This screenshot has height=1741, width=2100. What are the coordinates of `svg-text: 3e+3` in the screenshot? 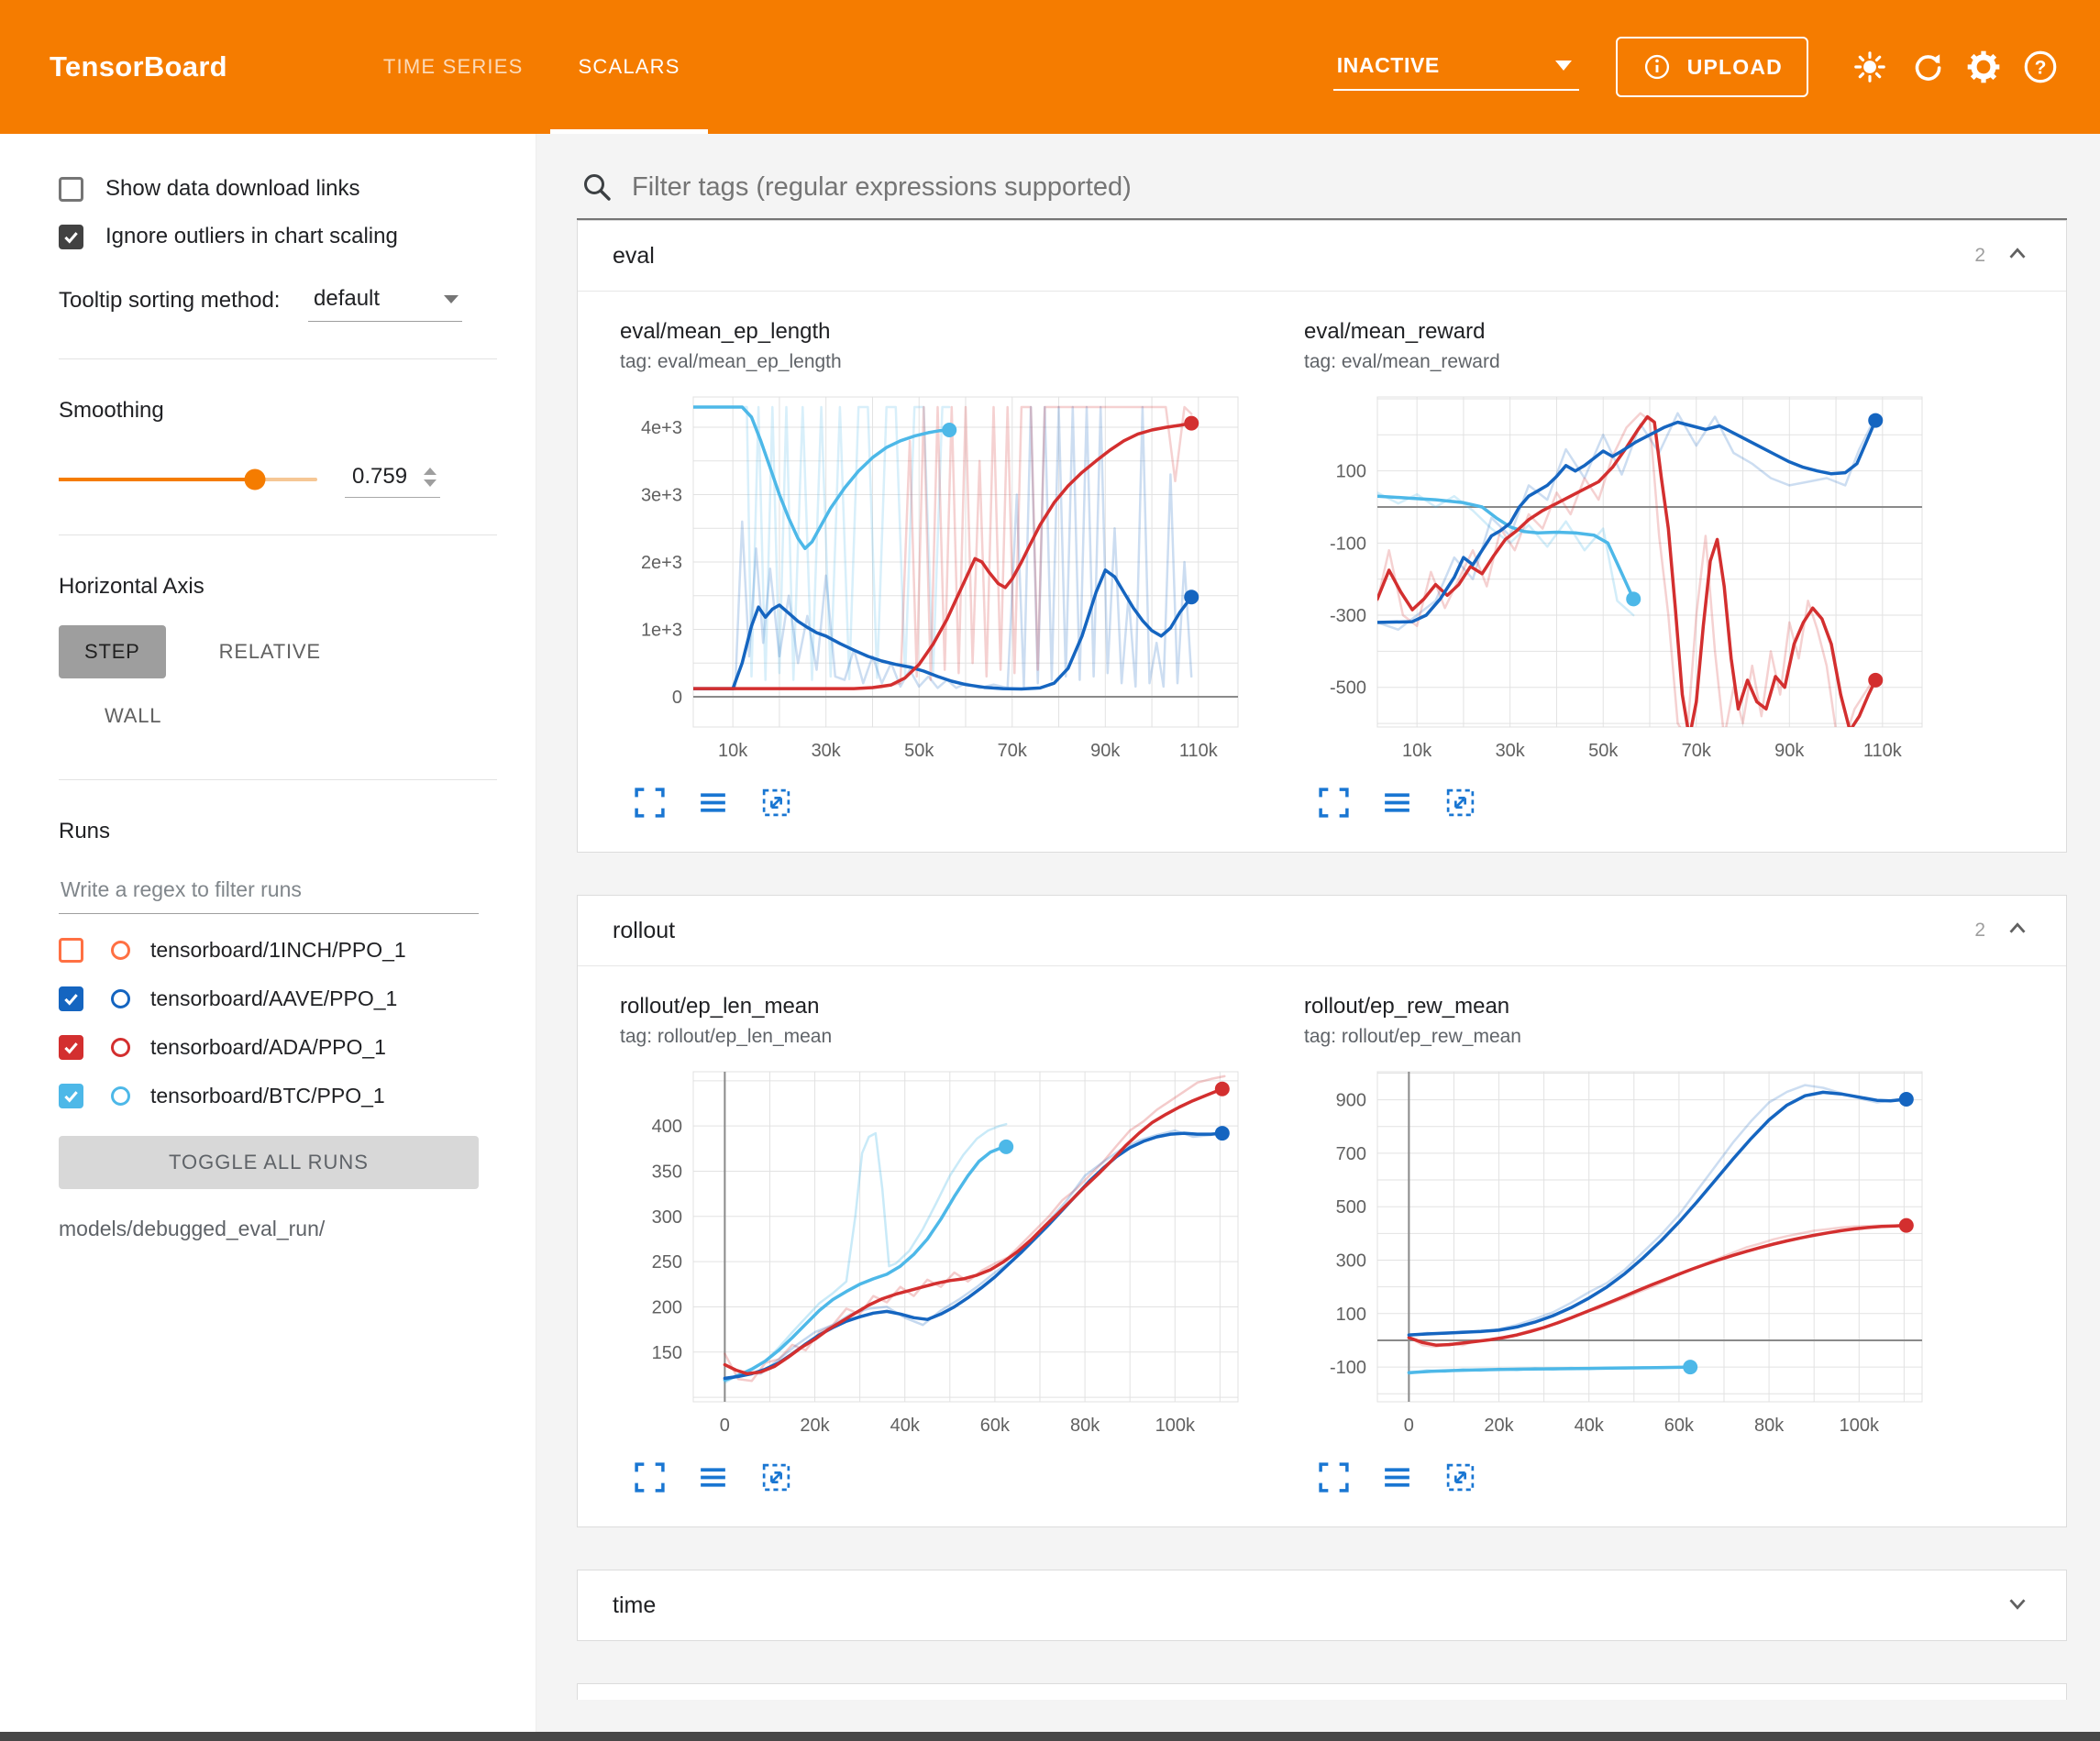 It's located at (661, 496).